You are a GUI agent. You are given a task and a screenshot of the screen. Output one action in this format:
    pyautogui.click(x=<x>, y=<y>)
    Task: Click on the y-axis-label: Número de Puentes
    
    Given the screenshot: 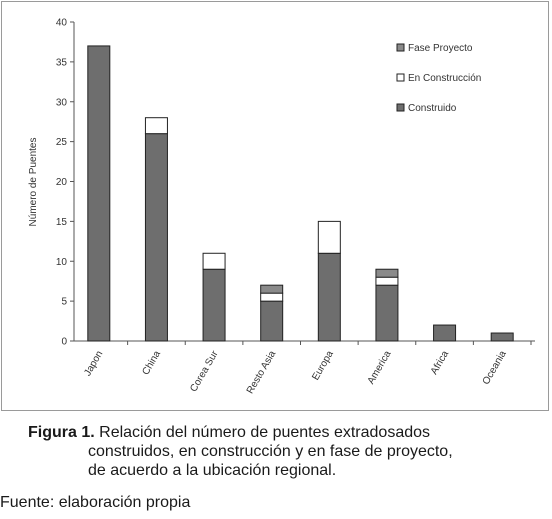 What is the action you would take?
    pyautogui.click(x=33, y=182)
    